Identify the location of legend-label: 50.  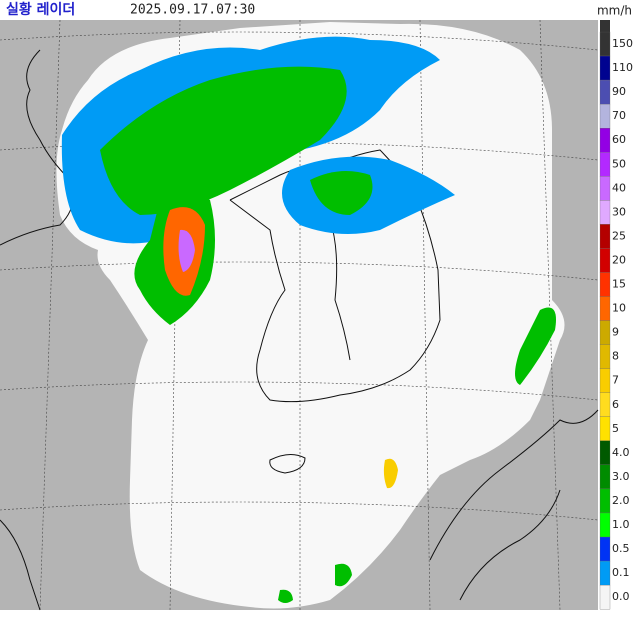
(619, 163).